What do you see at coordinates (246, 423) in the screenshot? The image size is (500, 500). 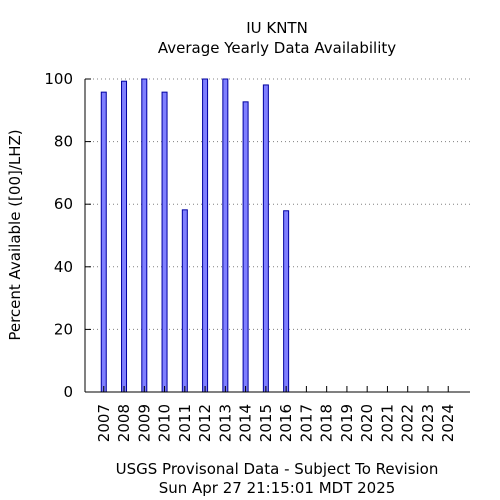 I see `x-tick-label: 2014` at bounding box center [246, 423].